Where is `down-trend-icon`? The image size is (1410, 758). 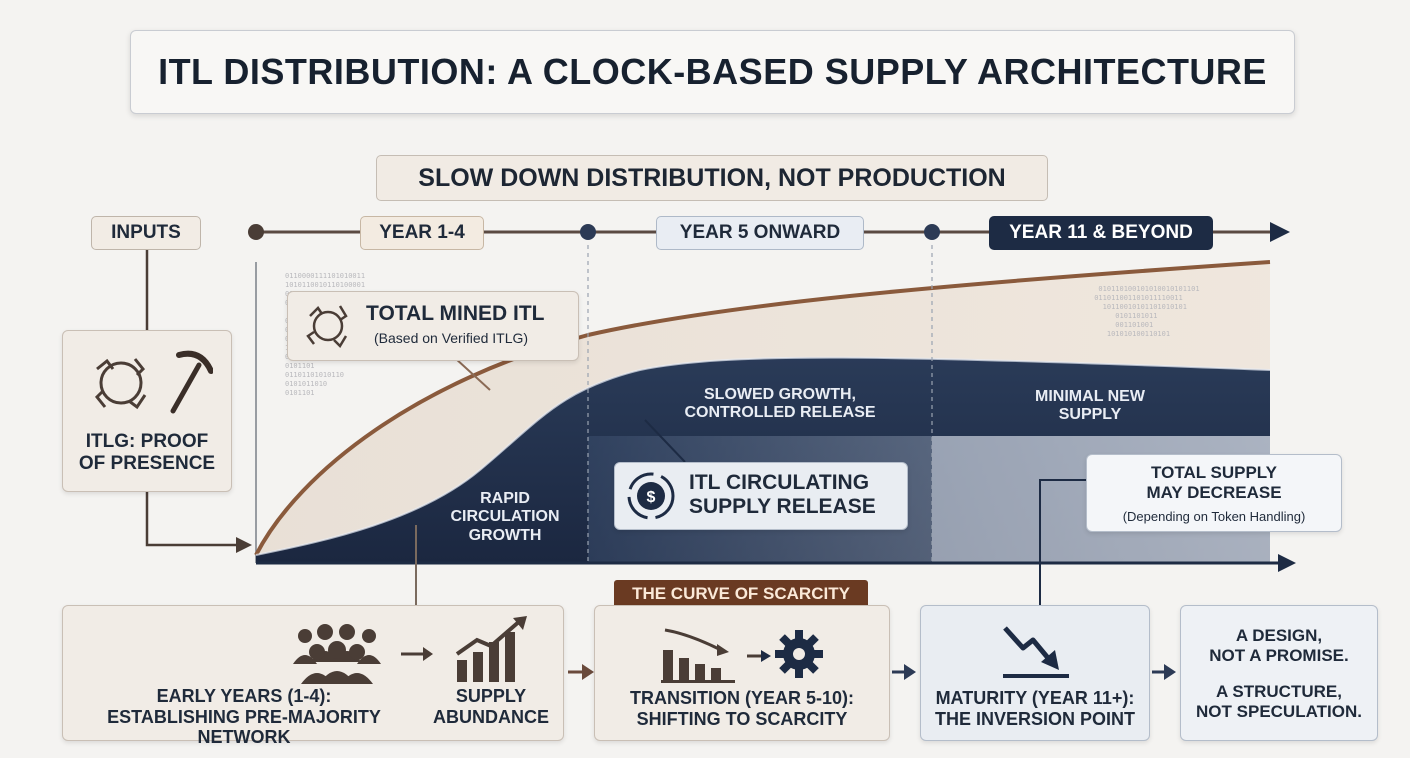 down-trend-icon is located at coordinates (1036, 652).